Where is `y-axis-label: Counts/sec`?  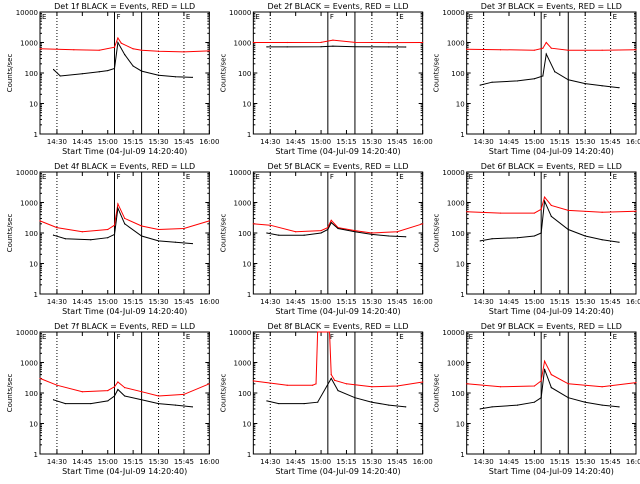
y-axis-label: Counts/sec is located at coordinates (223, 393).